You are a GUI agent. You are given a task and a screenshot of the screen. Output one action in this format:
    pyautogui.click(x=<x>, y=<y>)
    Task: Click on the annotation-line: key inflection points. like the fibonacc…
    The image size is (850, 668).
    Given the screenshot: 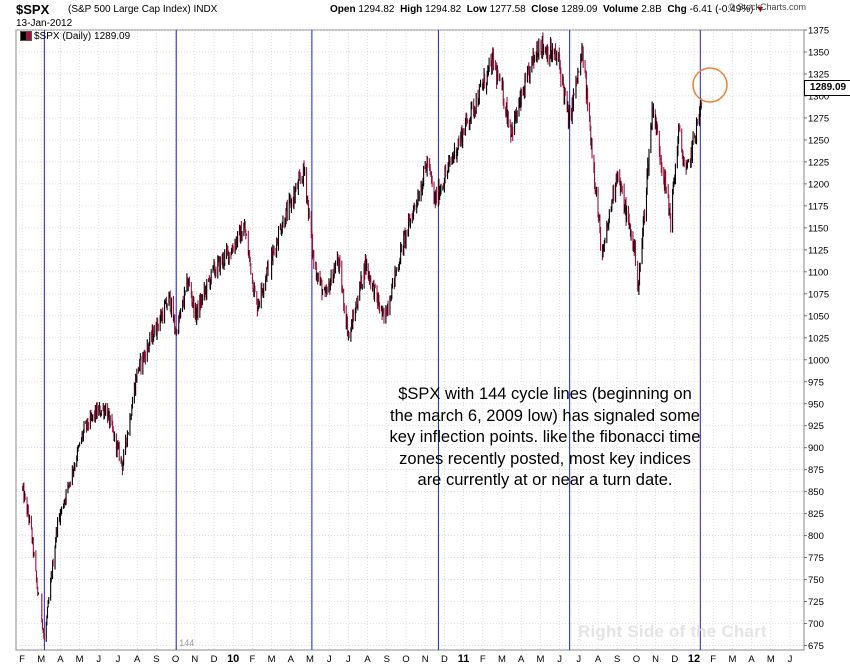 What is the action you would take?
    pyautogui.click(x=545, y=437)
    